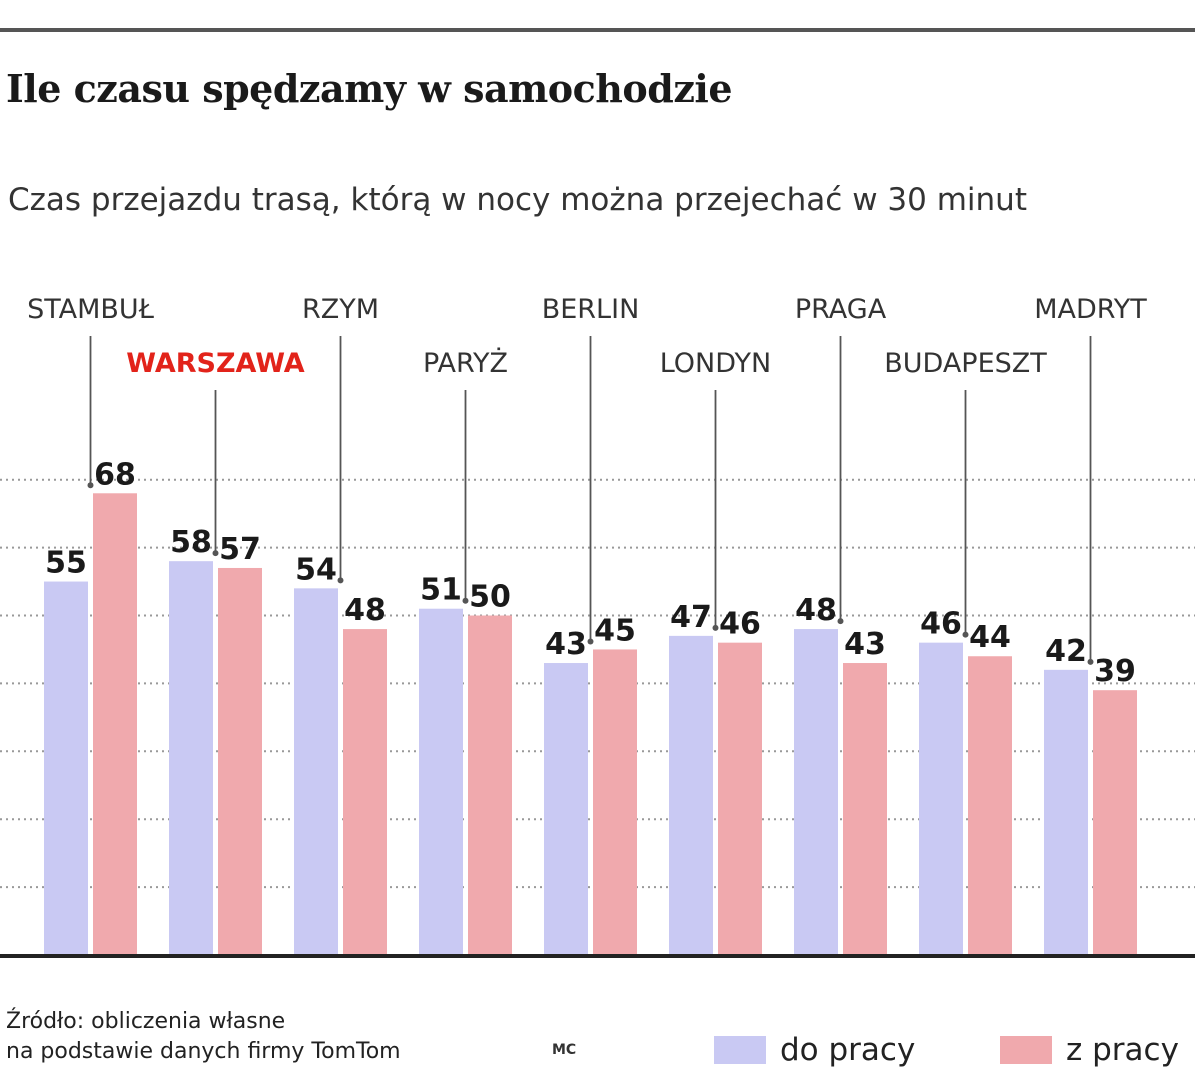 The height and width of the screenshot is (1072, 1200). What do you see at coordinates (365, 610) in the screenshot?
I see `value-label-z-pracy-2: 48` at bounding box center [365, 610].